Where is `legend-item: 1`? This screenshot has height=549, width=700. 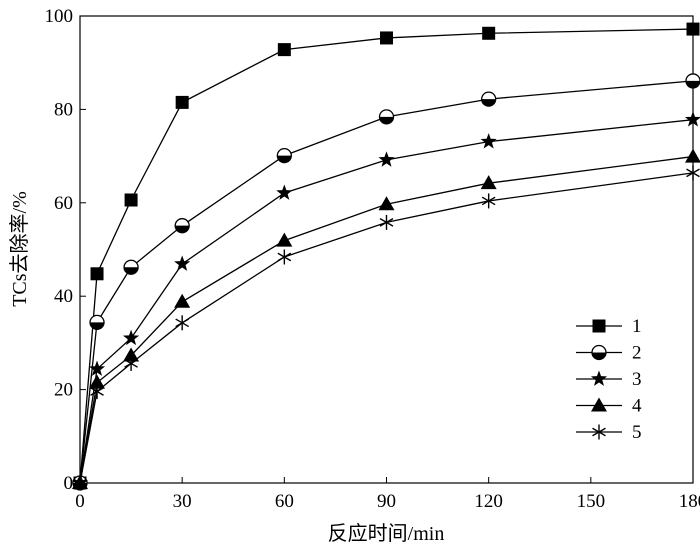
legend-item: 1 is located at coordinates (609, 326).